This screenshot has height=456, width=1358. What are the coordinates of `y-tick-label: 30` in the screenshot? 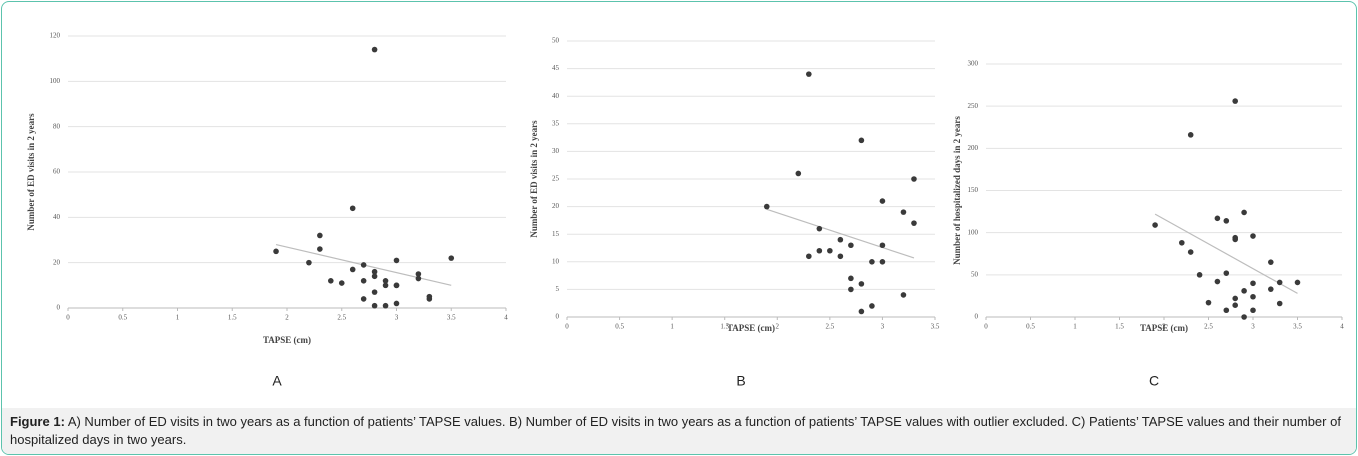 It's located at (556, 151).